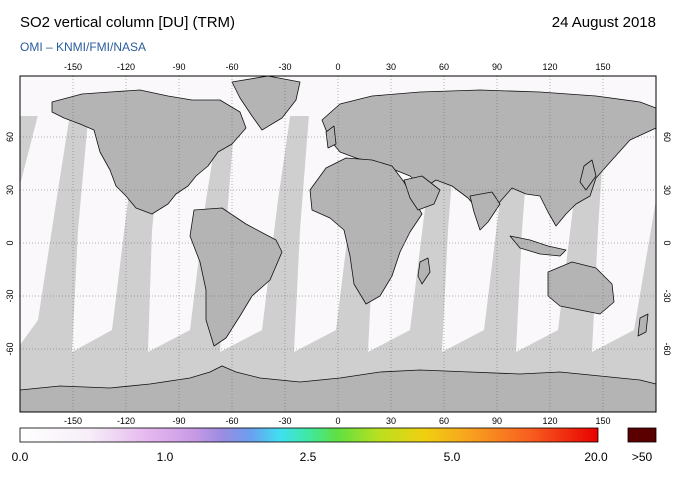  Describe the element at coordinates (444, 421) in the screenshot. I see `lon-tick-bottom: 60` at that location.